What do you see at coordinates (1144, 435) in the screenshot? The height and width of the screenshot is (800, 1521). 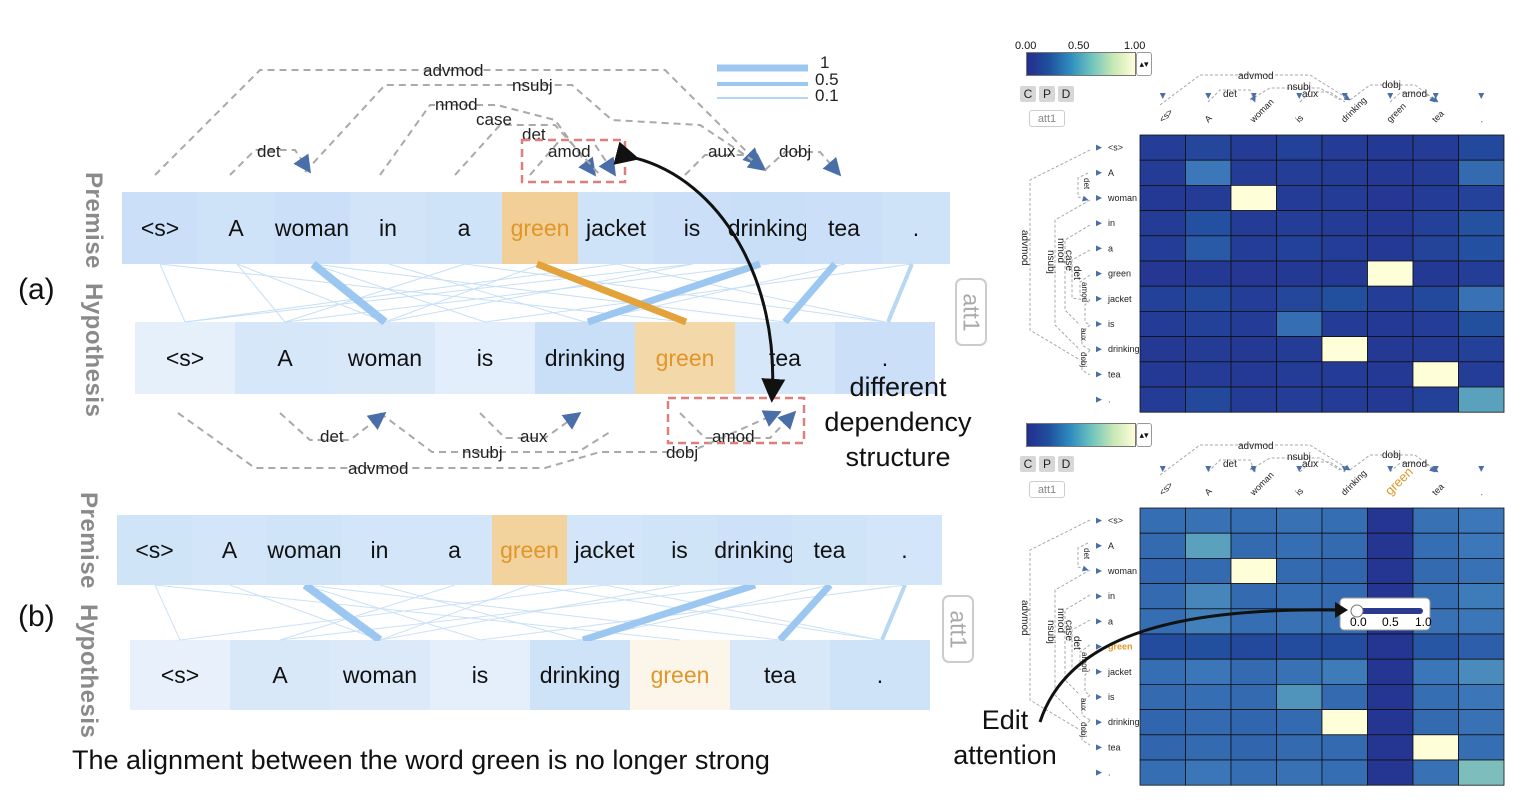 I see `colorbar-spinner: ▴▾` at bounding box center [1144, 435].